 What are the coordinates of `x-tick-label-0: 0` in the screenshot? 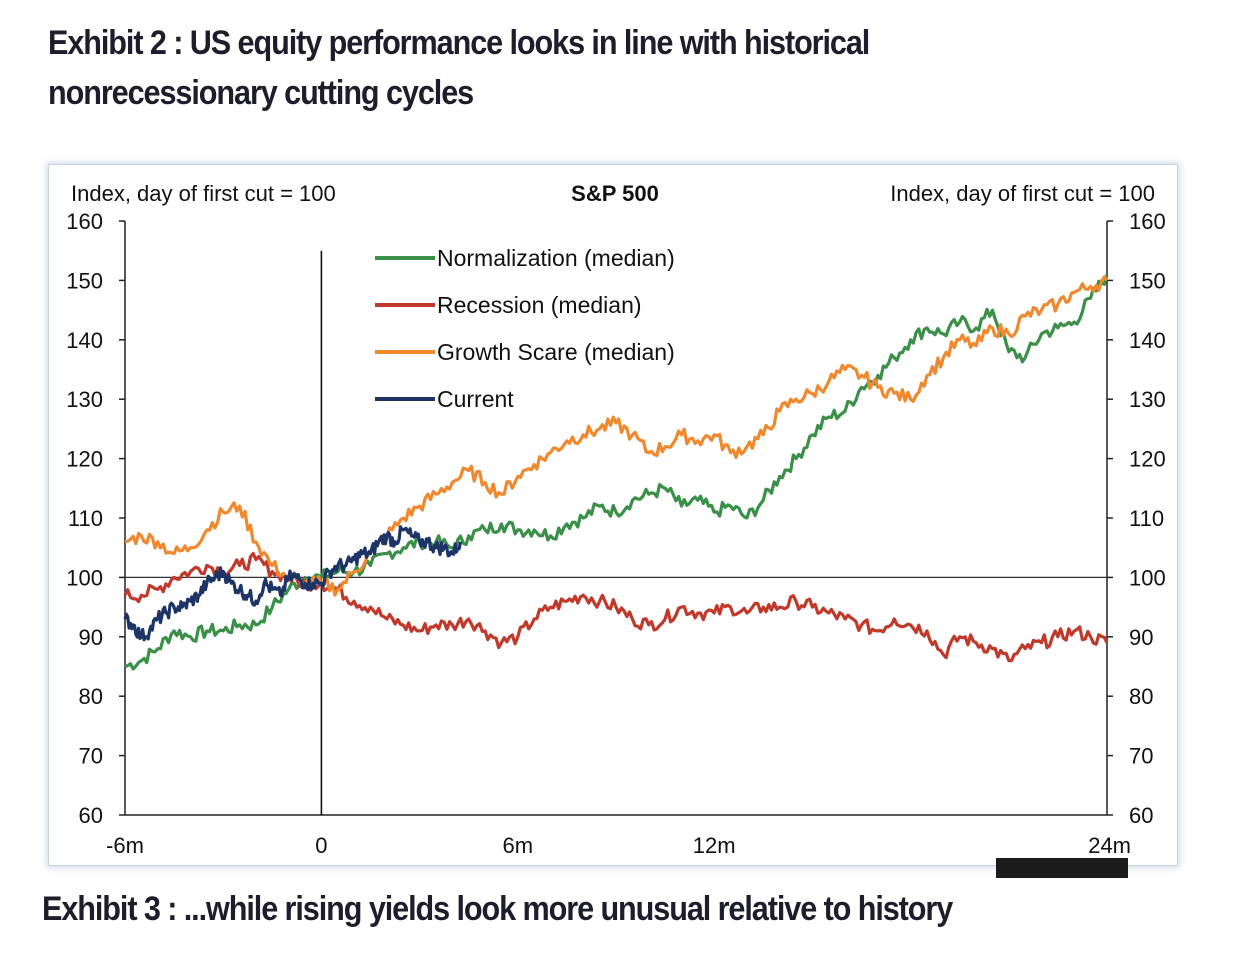 It's located at (321, 845).